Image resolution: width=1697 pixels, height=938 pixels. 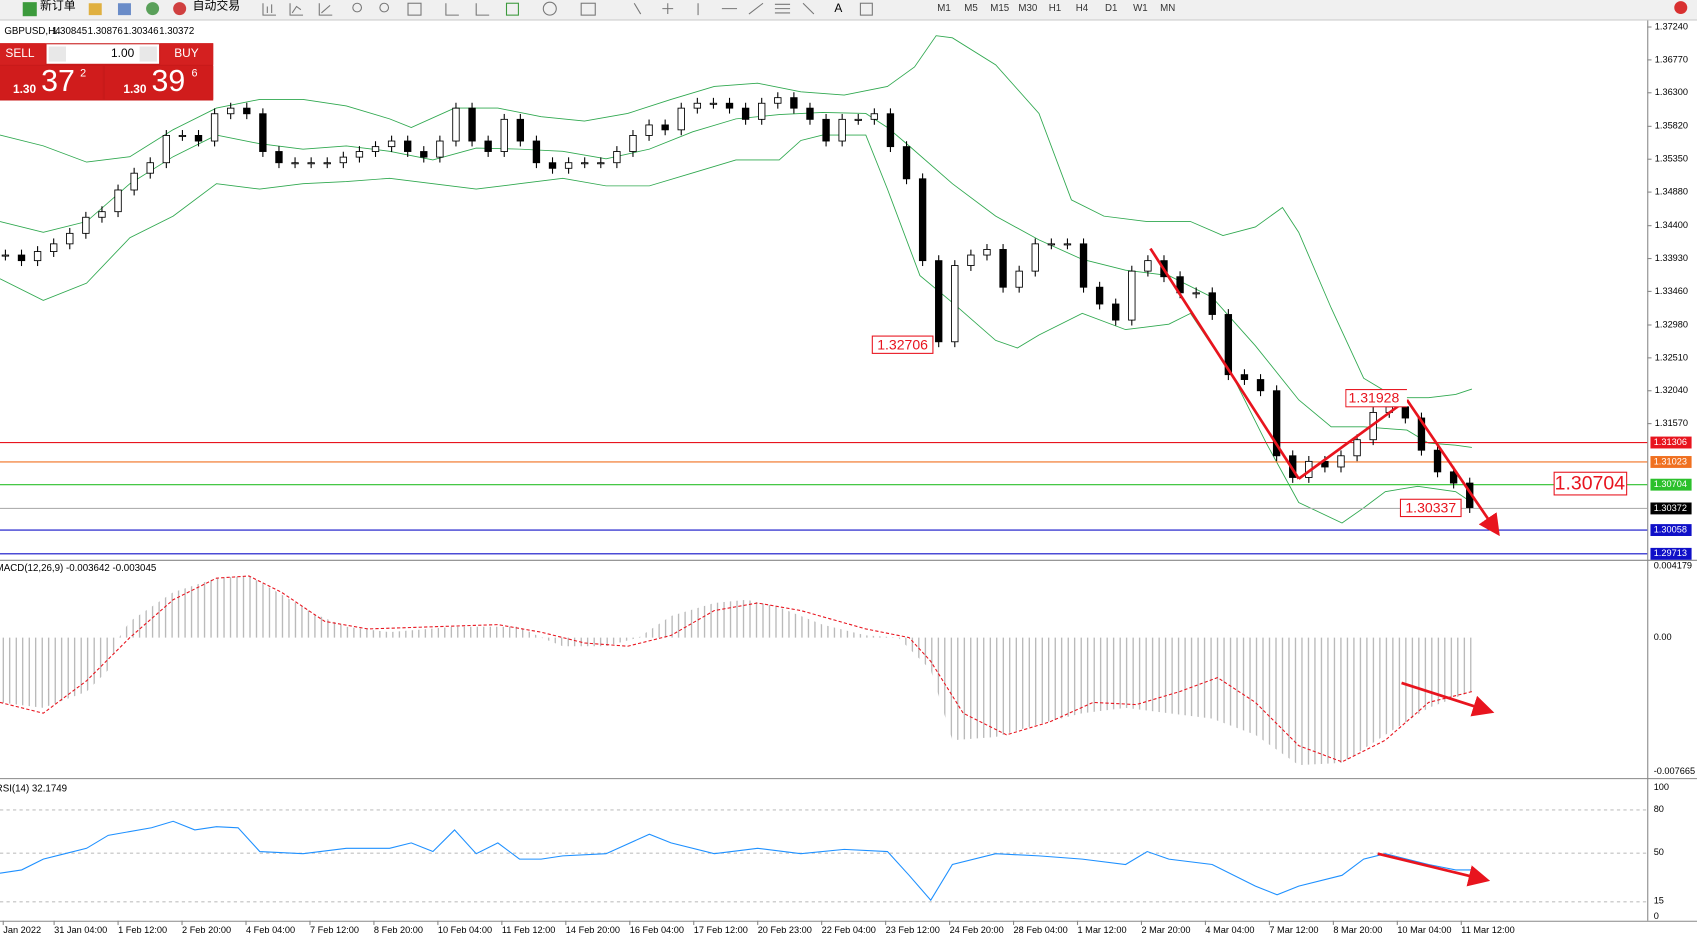 What do you see at coordinates (398, 930) in the screenshot?
I see `time-label: 8 Feb 20:00` at bounding box center [398, 930].